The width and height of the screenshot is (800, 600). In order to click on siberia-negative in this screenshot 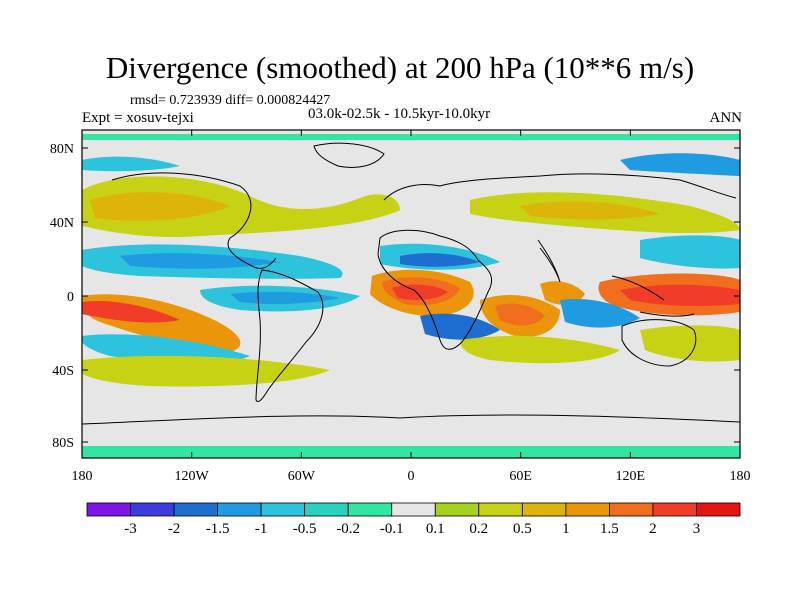, I will do `click(680, 164)`.